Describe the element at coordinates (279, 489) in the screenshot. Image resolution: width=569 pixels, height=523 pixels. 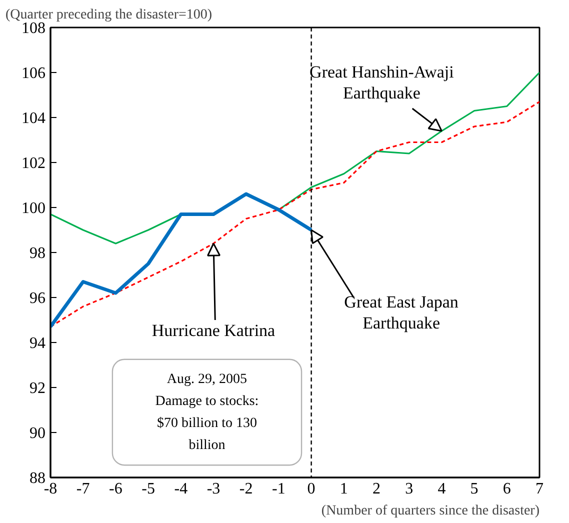
I see `x-tick-label: -1` at that location.